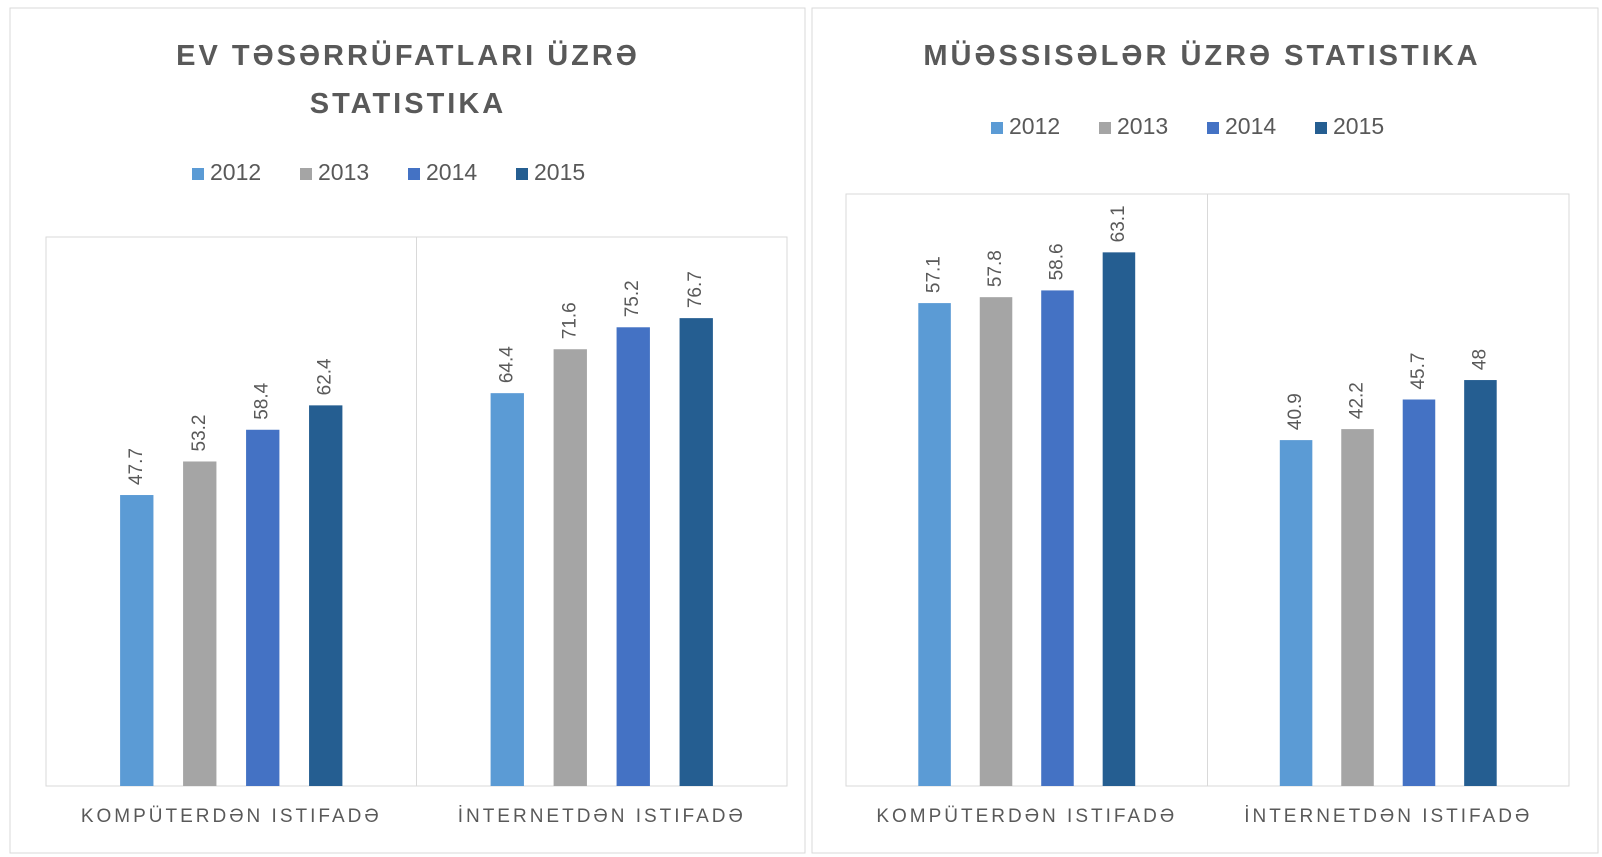  Describe the element at coordinates (1056, 261) in the screenshot. I see `data-label: 58.6` at that location.